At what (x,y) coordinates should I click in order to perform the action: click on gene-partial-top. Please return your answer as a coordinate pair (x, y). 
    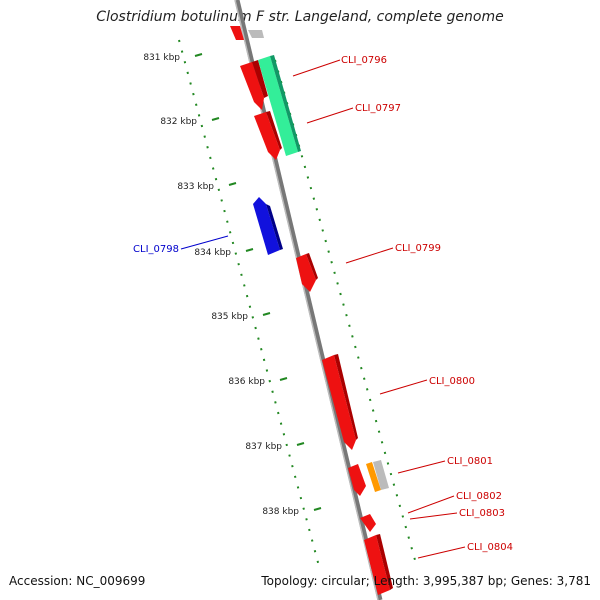
    Looking at the image, I should click on (237, 33).